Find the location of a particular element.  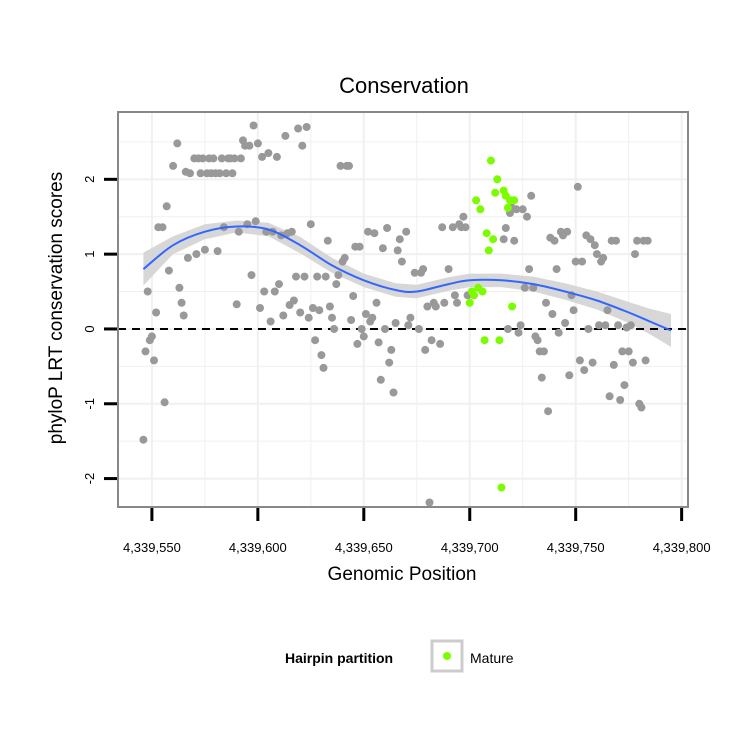

x-tick-label: 4,339,550 is located at coordinates (152, 547).